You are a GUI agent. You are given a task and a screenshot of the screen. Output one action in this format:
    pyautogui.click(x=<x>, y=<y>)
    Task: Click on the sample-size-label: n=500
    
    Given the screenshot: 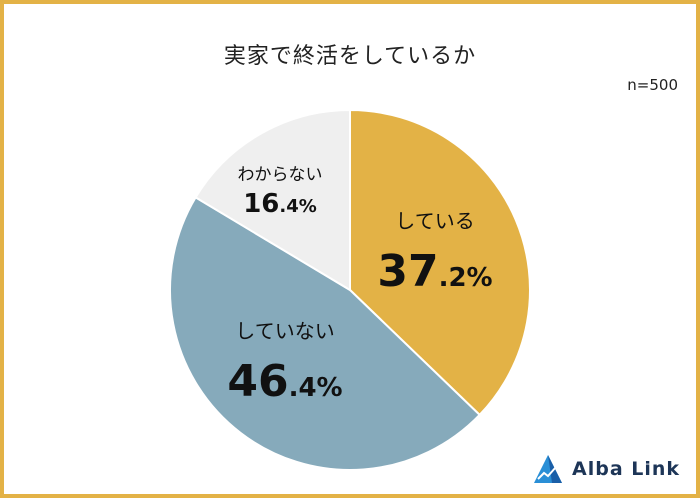 What is the action you would take?
    pyautogui.click(x=652, y=85)
    